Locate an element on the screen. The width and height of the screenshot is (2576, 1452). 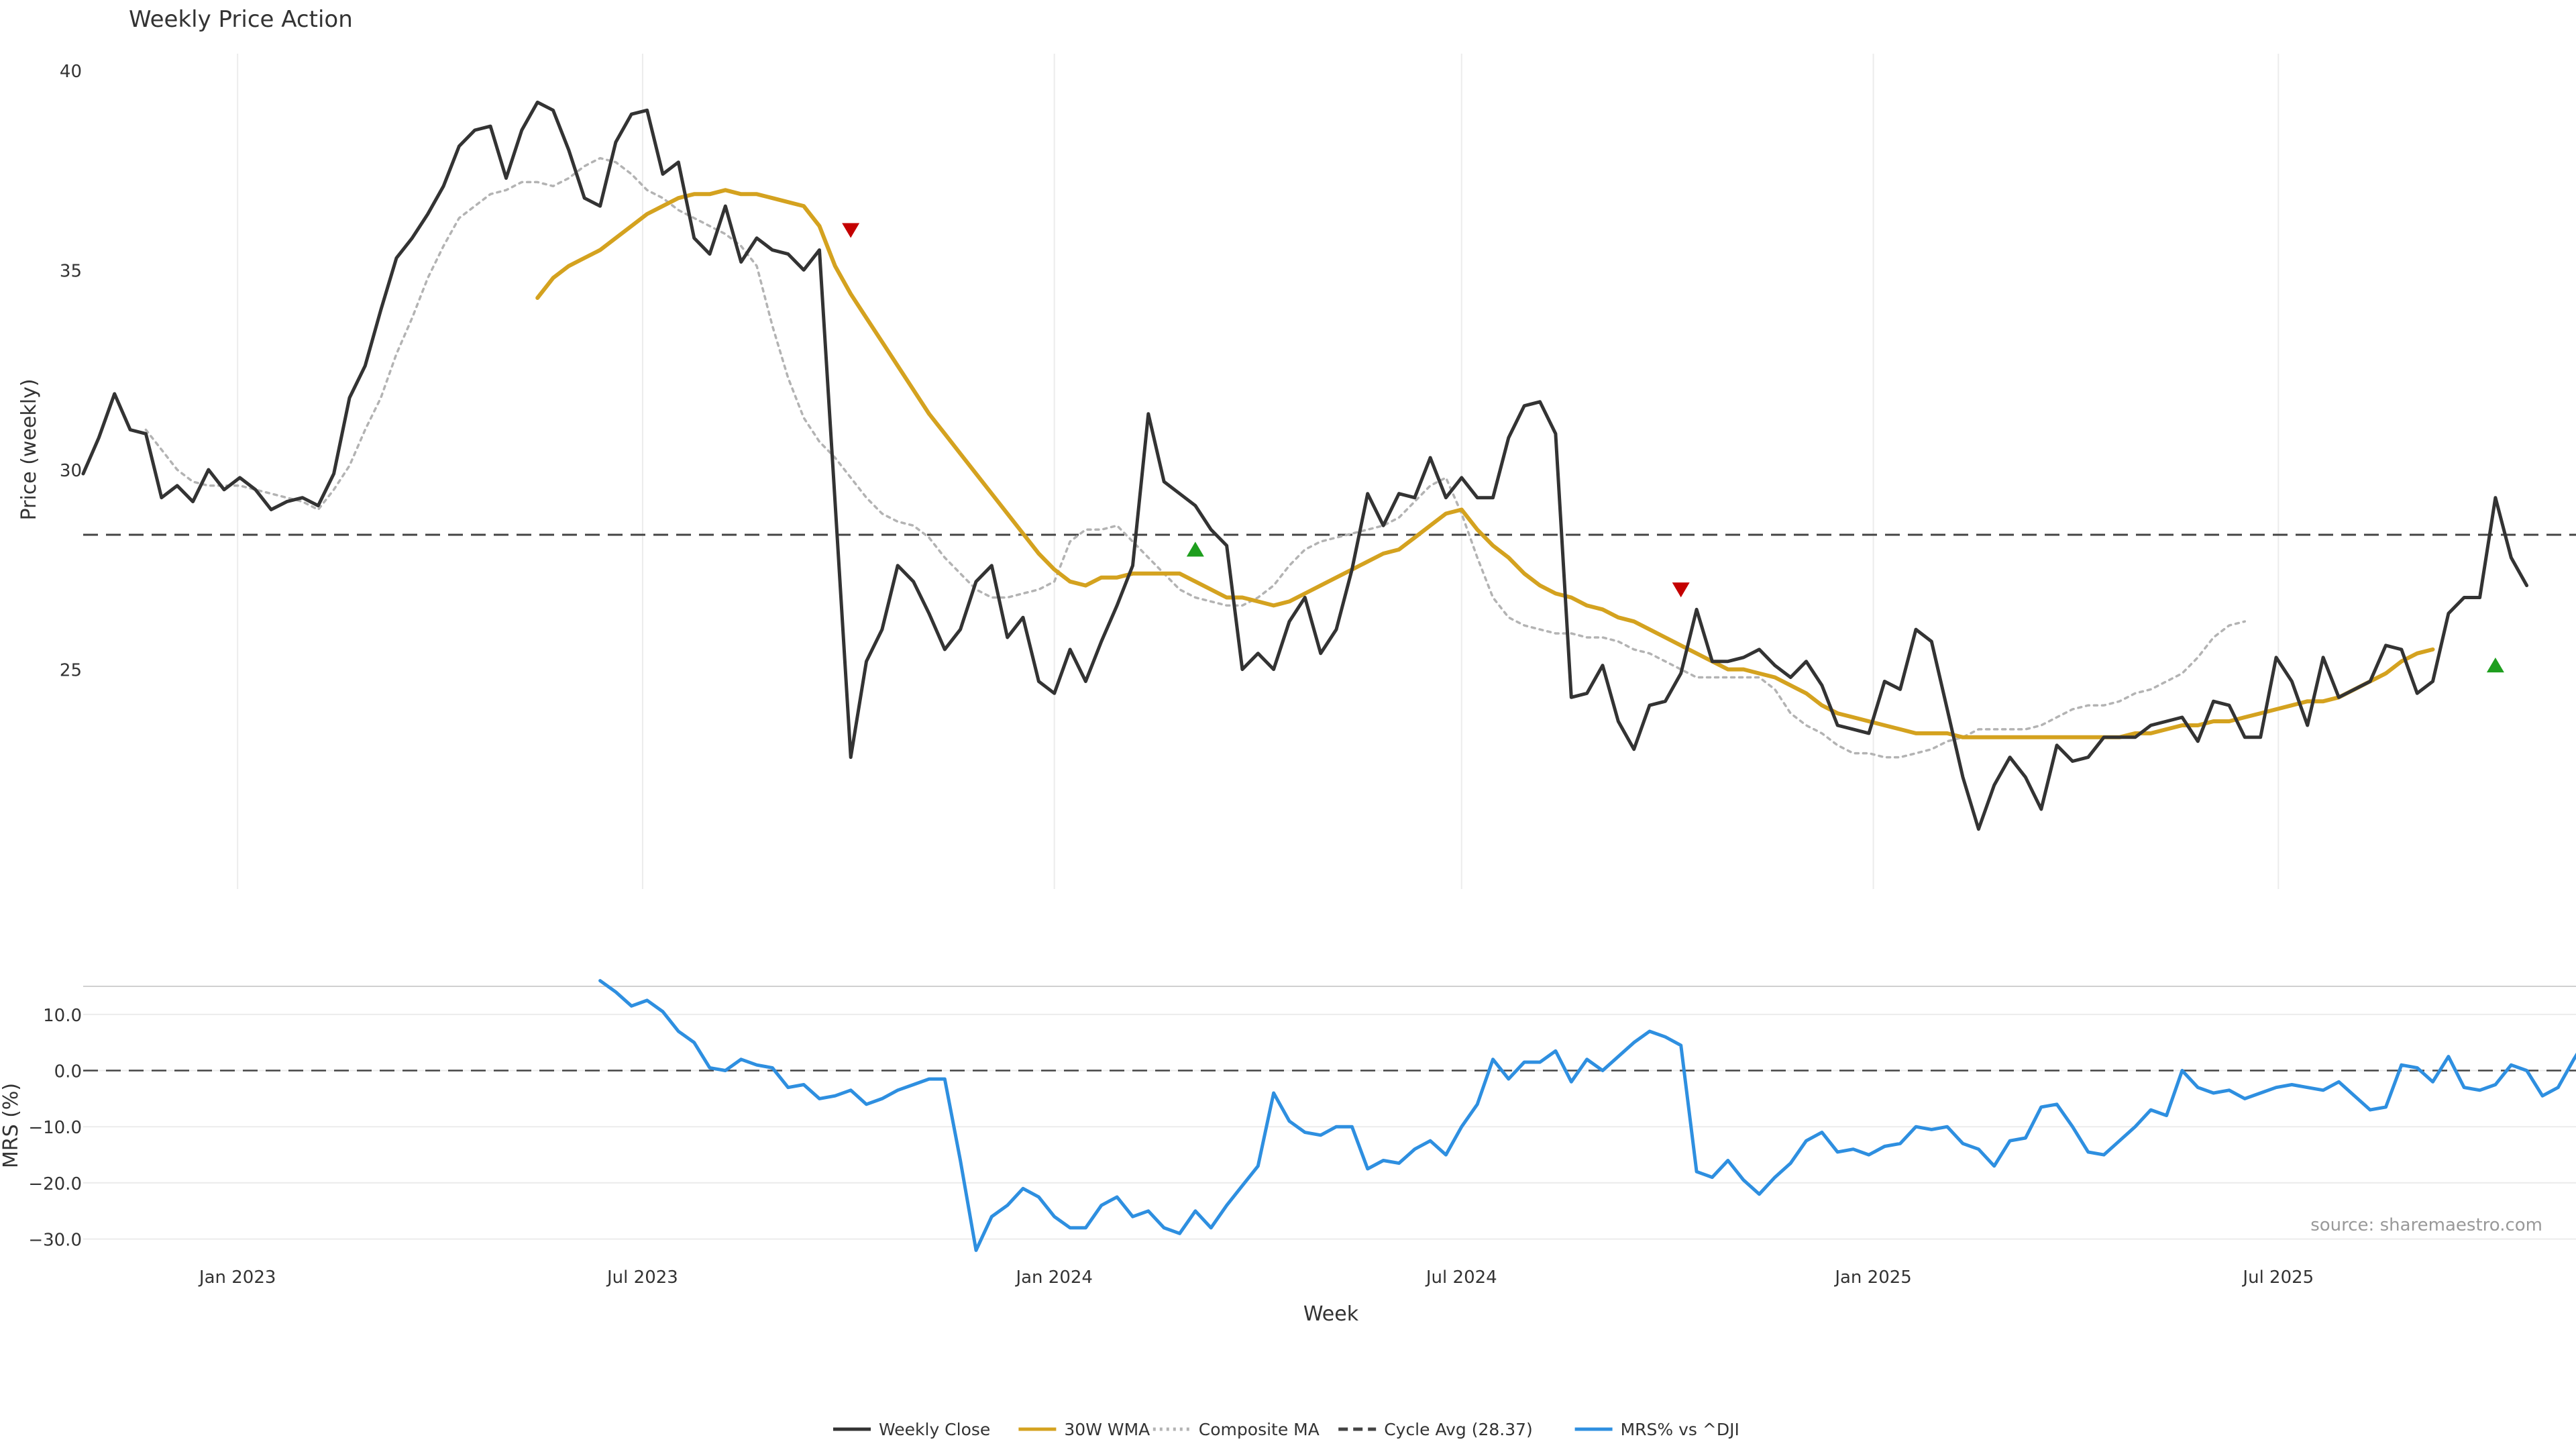
source-note: source: sharemaestro.com is located at coordinates (2426, 1225).